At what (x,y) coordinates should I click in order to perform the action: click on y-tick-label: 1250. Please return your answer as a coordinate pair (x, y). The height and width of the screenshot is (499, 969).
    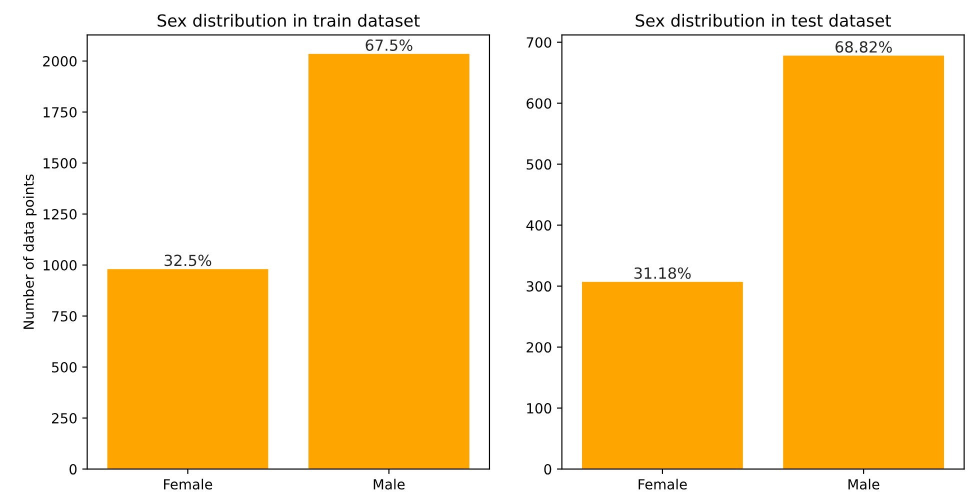
    Looking at the image, I should click on (60, 214).